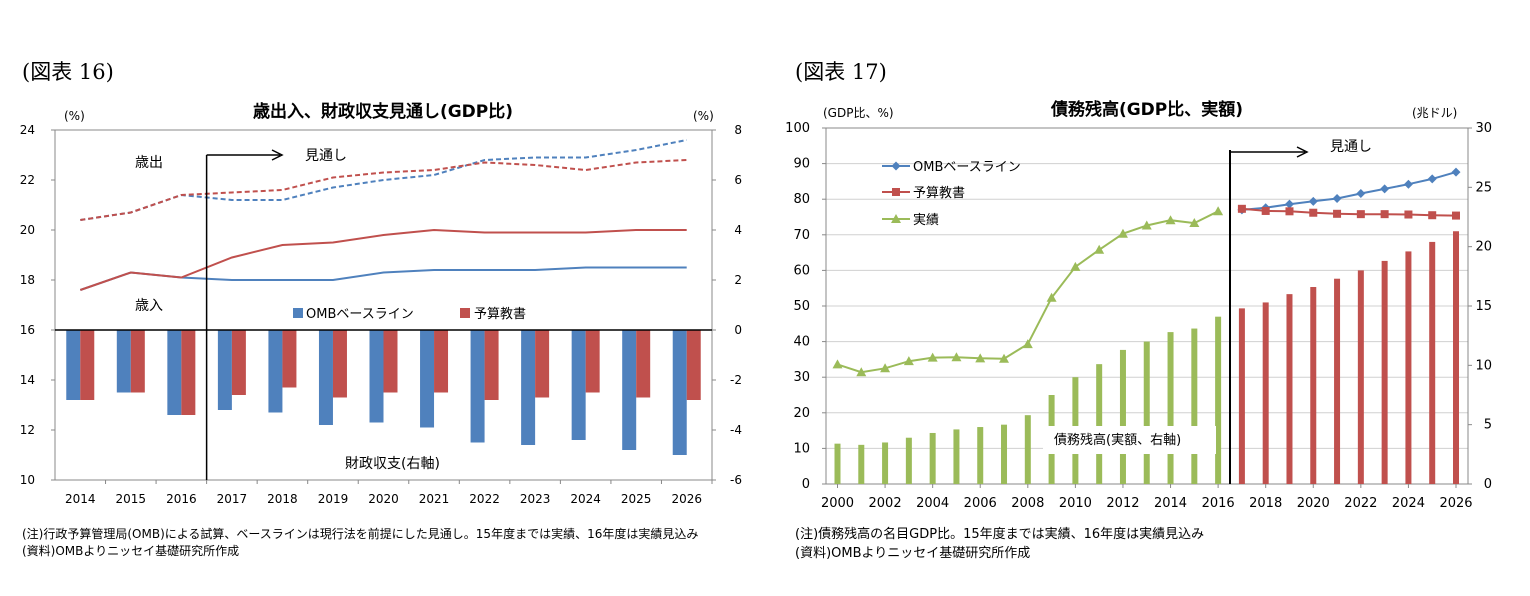 This screenshot has width=1530, height=596. Describe the element at coordinates (801, 306) in the screenshot. I see `chart2-left-tick-label: 50` at that location.